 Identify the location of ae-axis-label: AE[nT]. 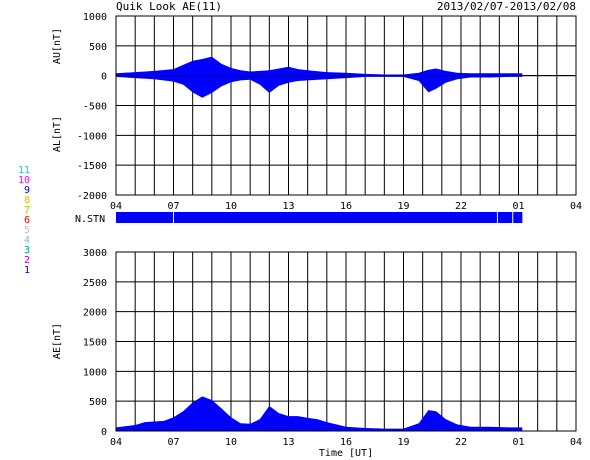
(57, 341).